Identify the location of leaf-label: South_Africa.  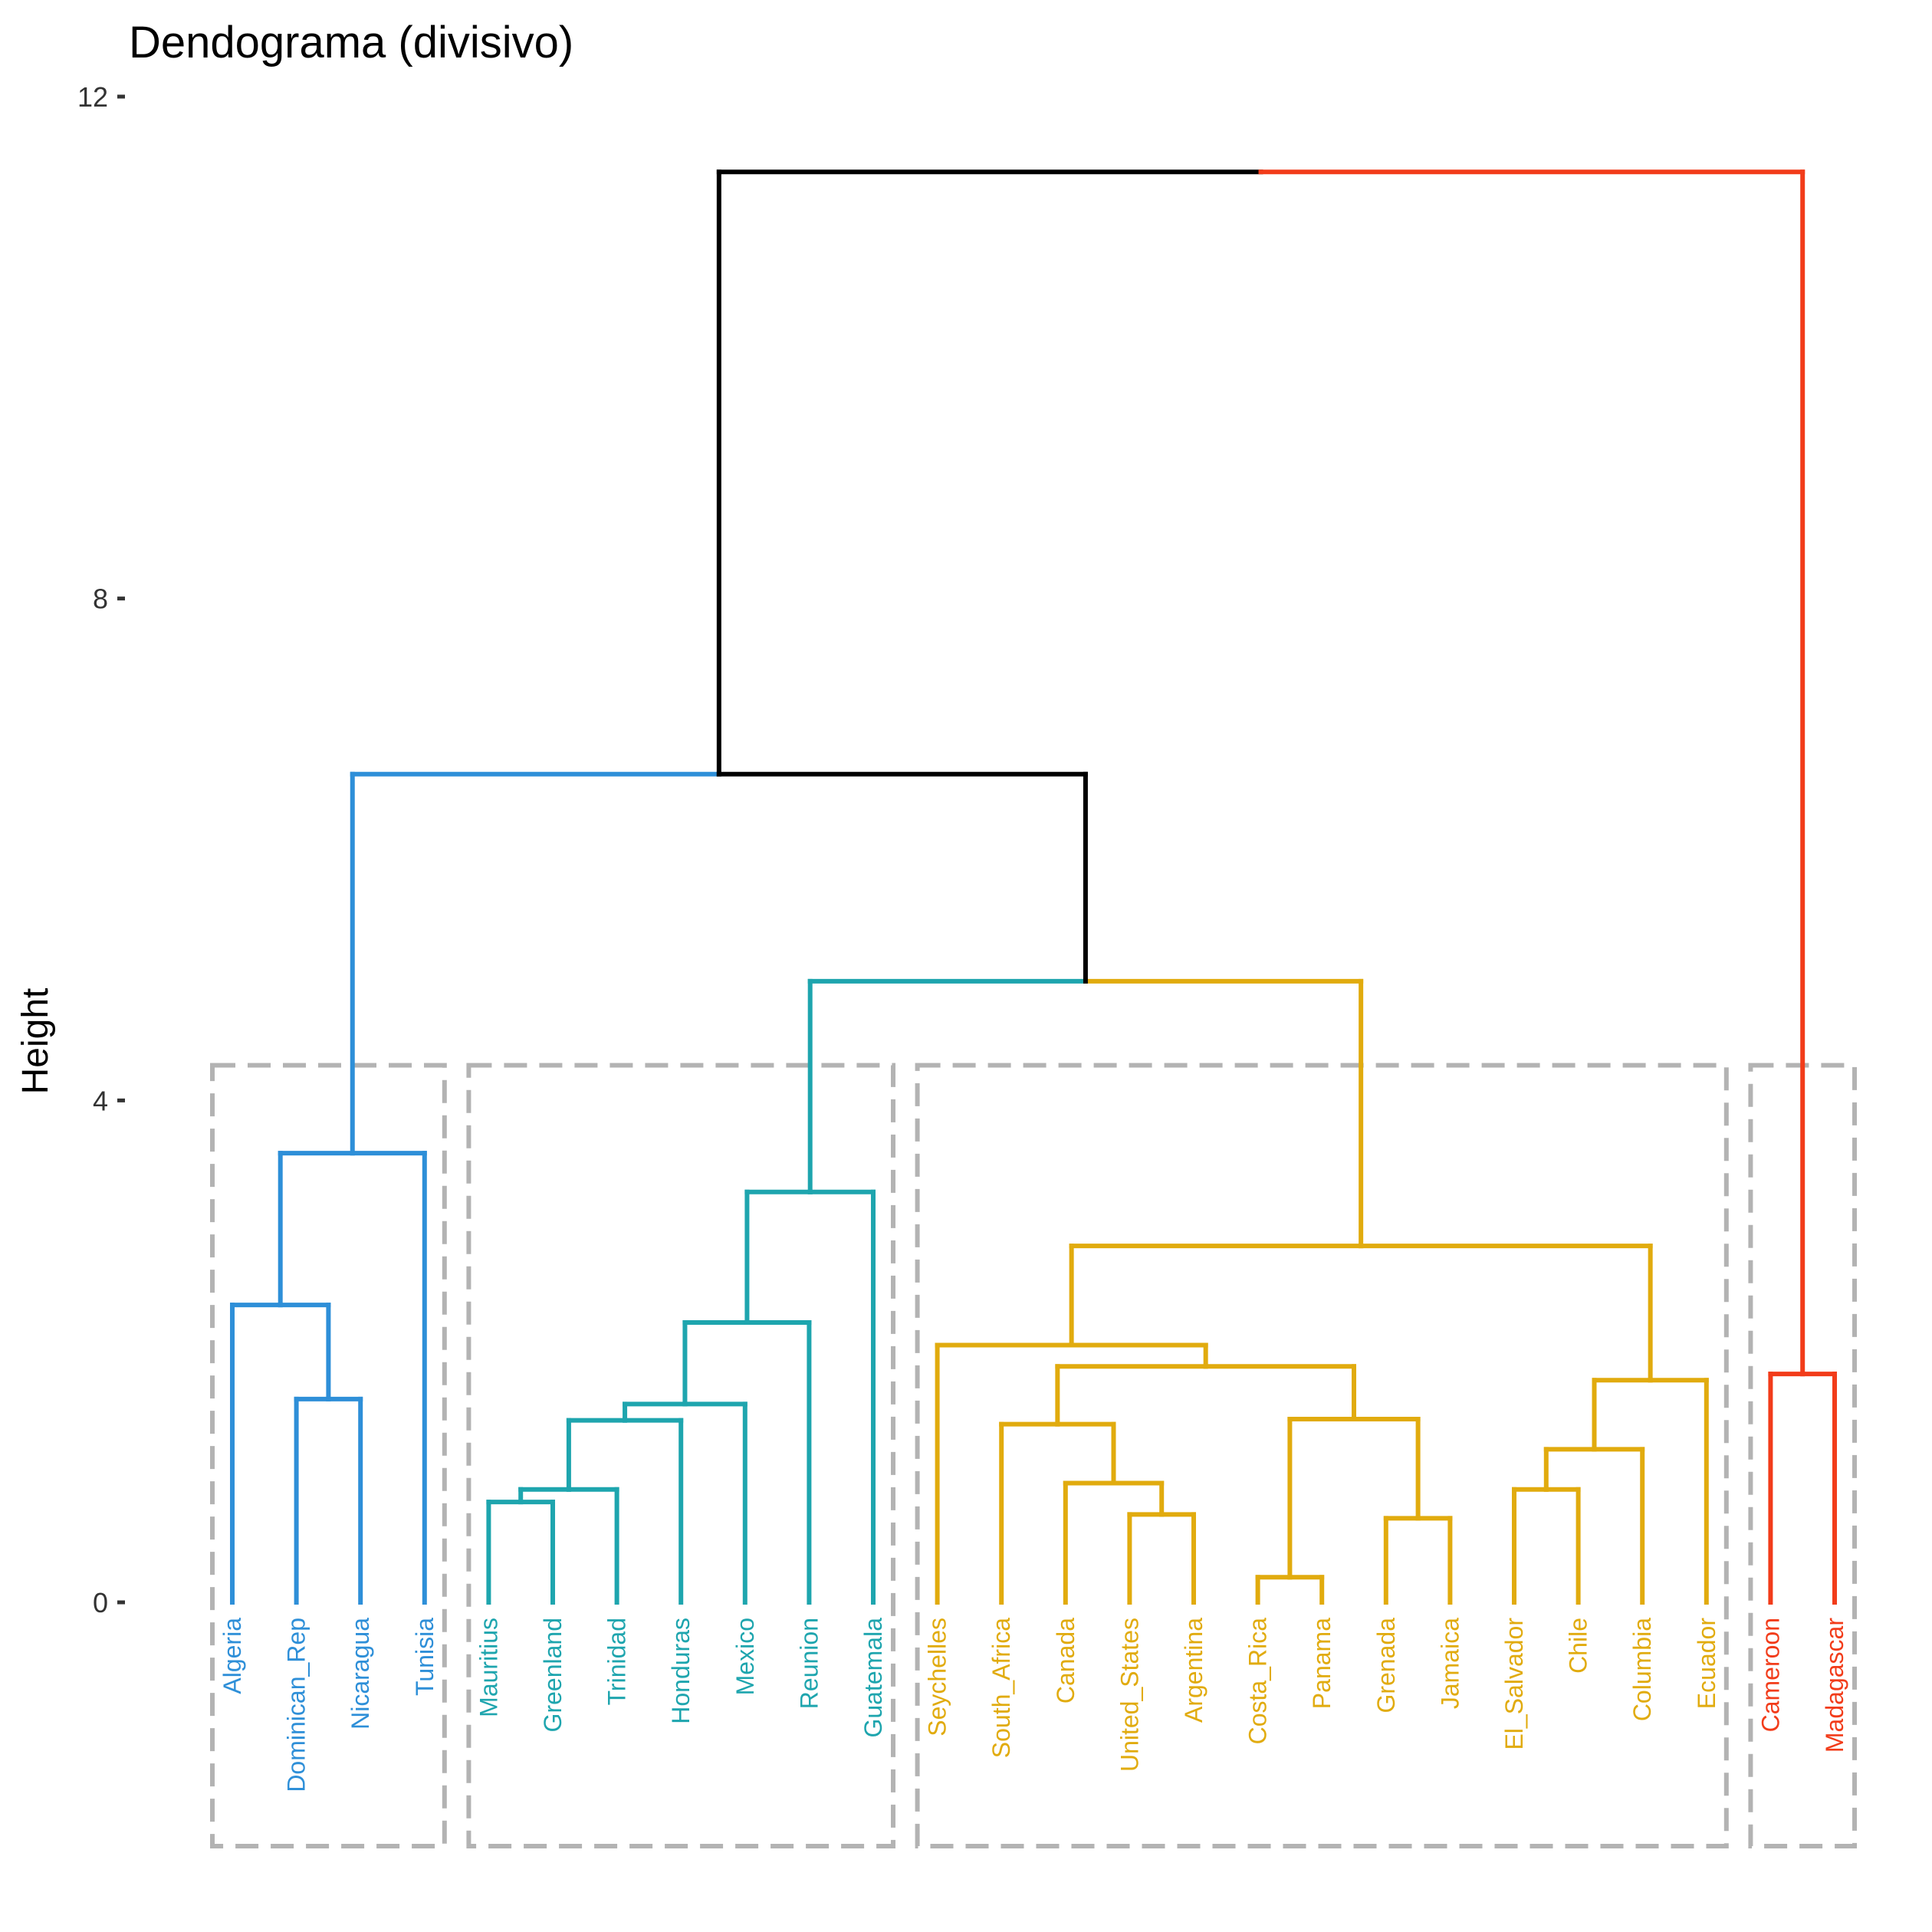
(1001, 1688).